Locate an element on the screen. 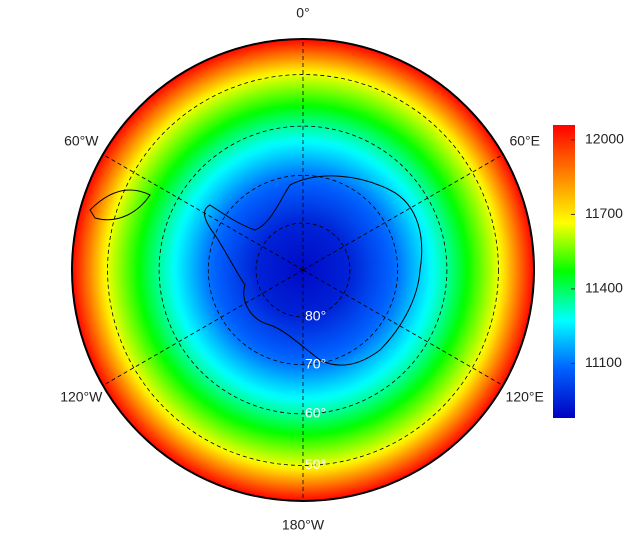  parallel-label: 60° is located at coordinates (315, 413).